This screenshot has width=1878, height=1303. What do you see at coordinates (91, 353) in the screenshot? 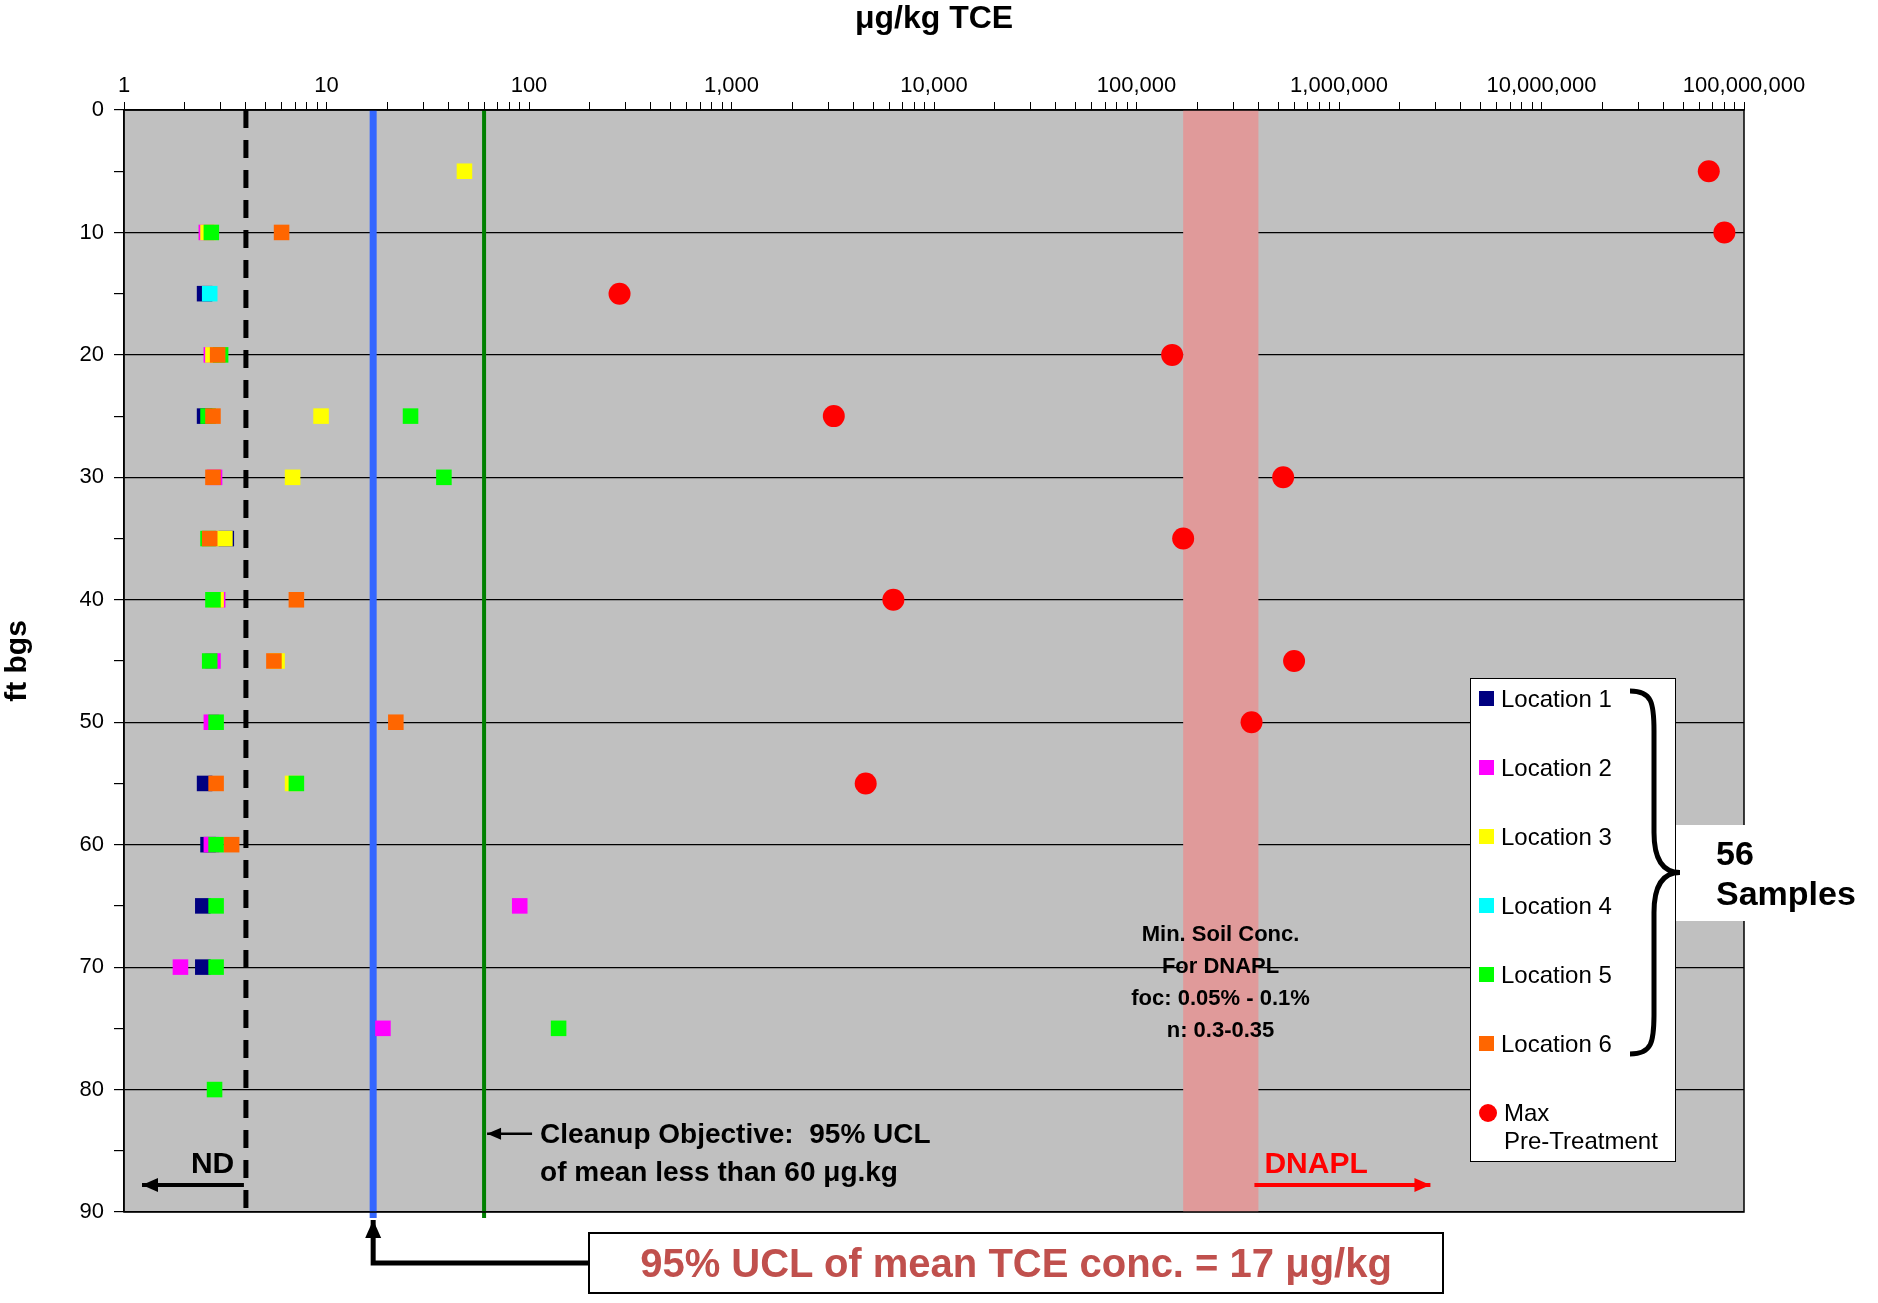
I see `y-tick-label: 20` at bounding box center [91, 353].